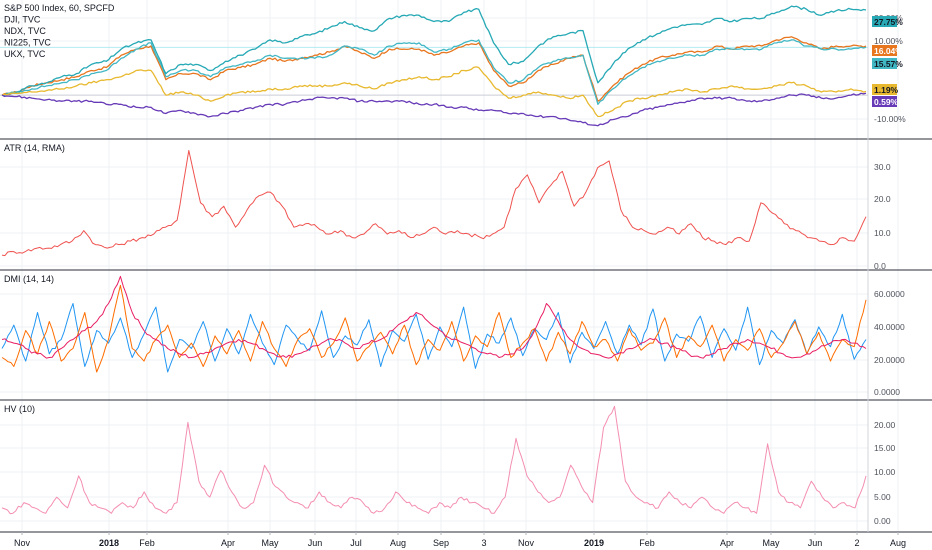 This screenshot has width=932, height=550. What do you see at coordinates (434, 109) in the screenshot?
I see `series-line-ukx-tvc` at bounding box center [434, 109].